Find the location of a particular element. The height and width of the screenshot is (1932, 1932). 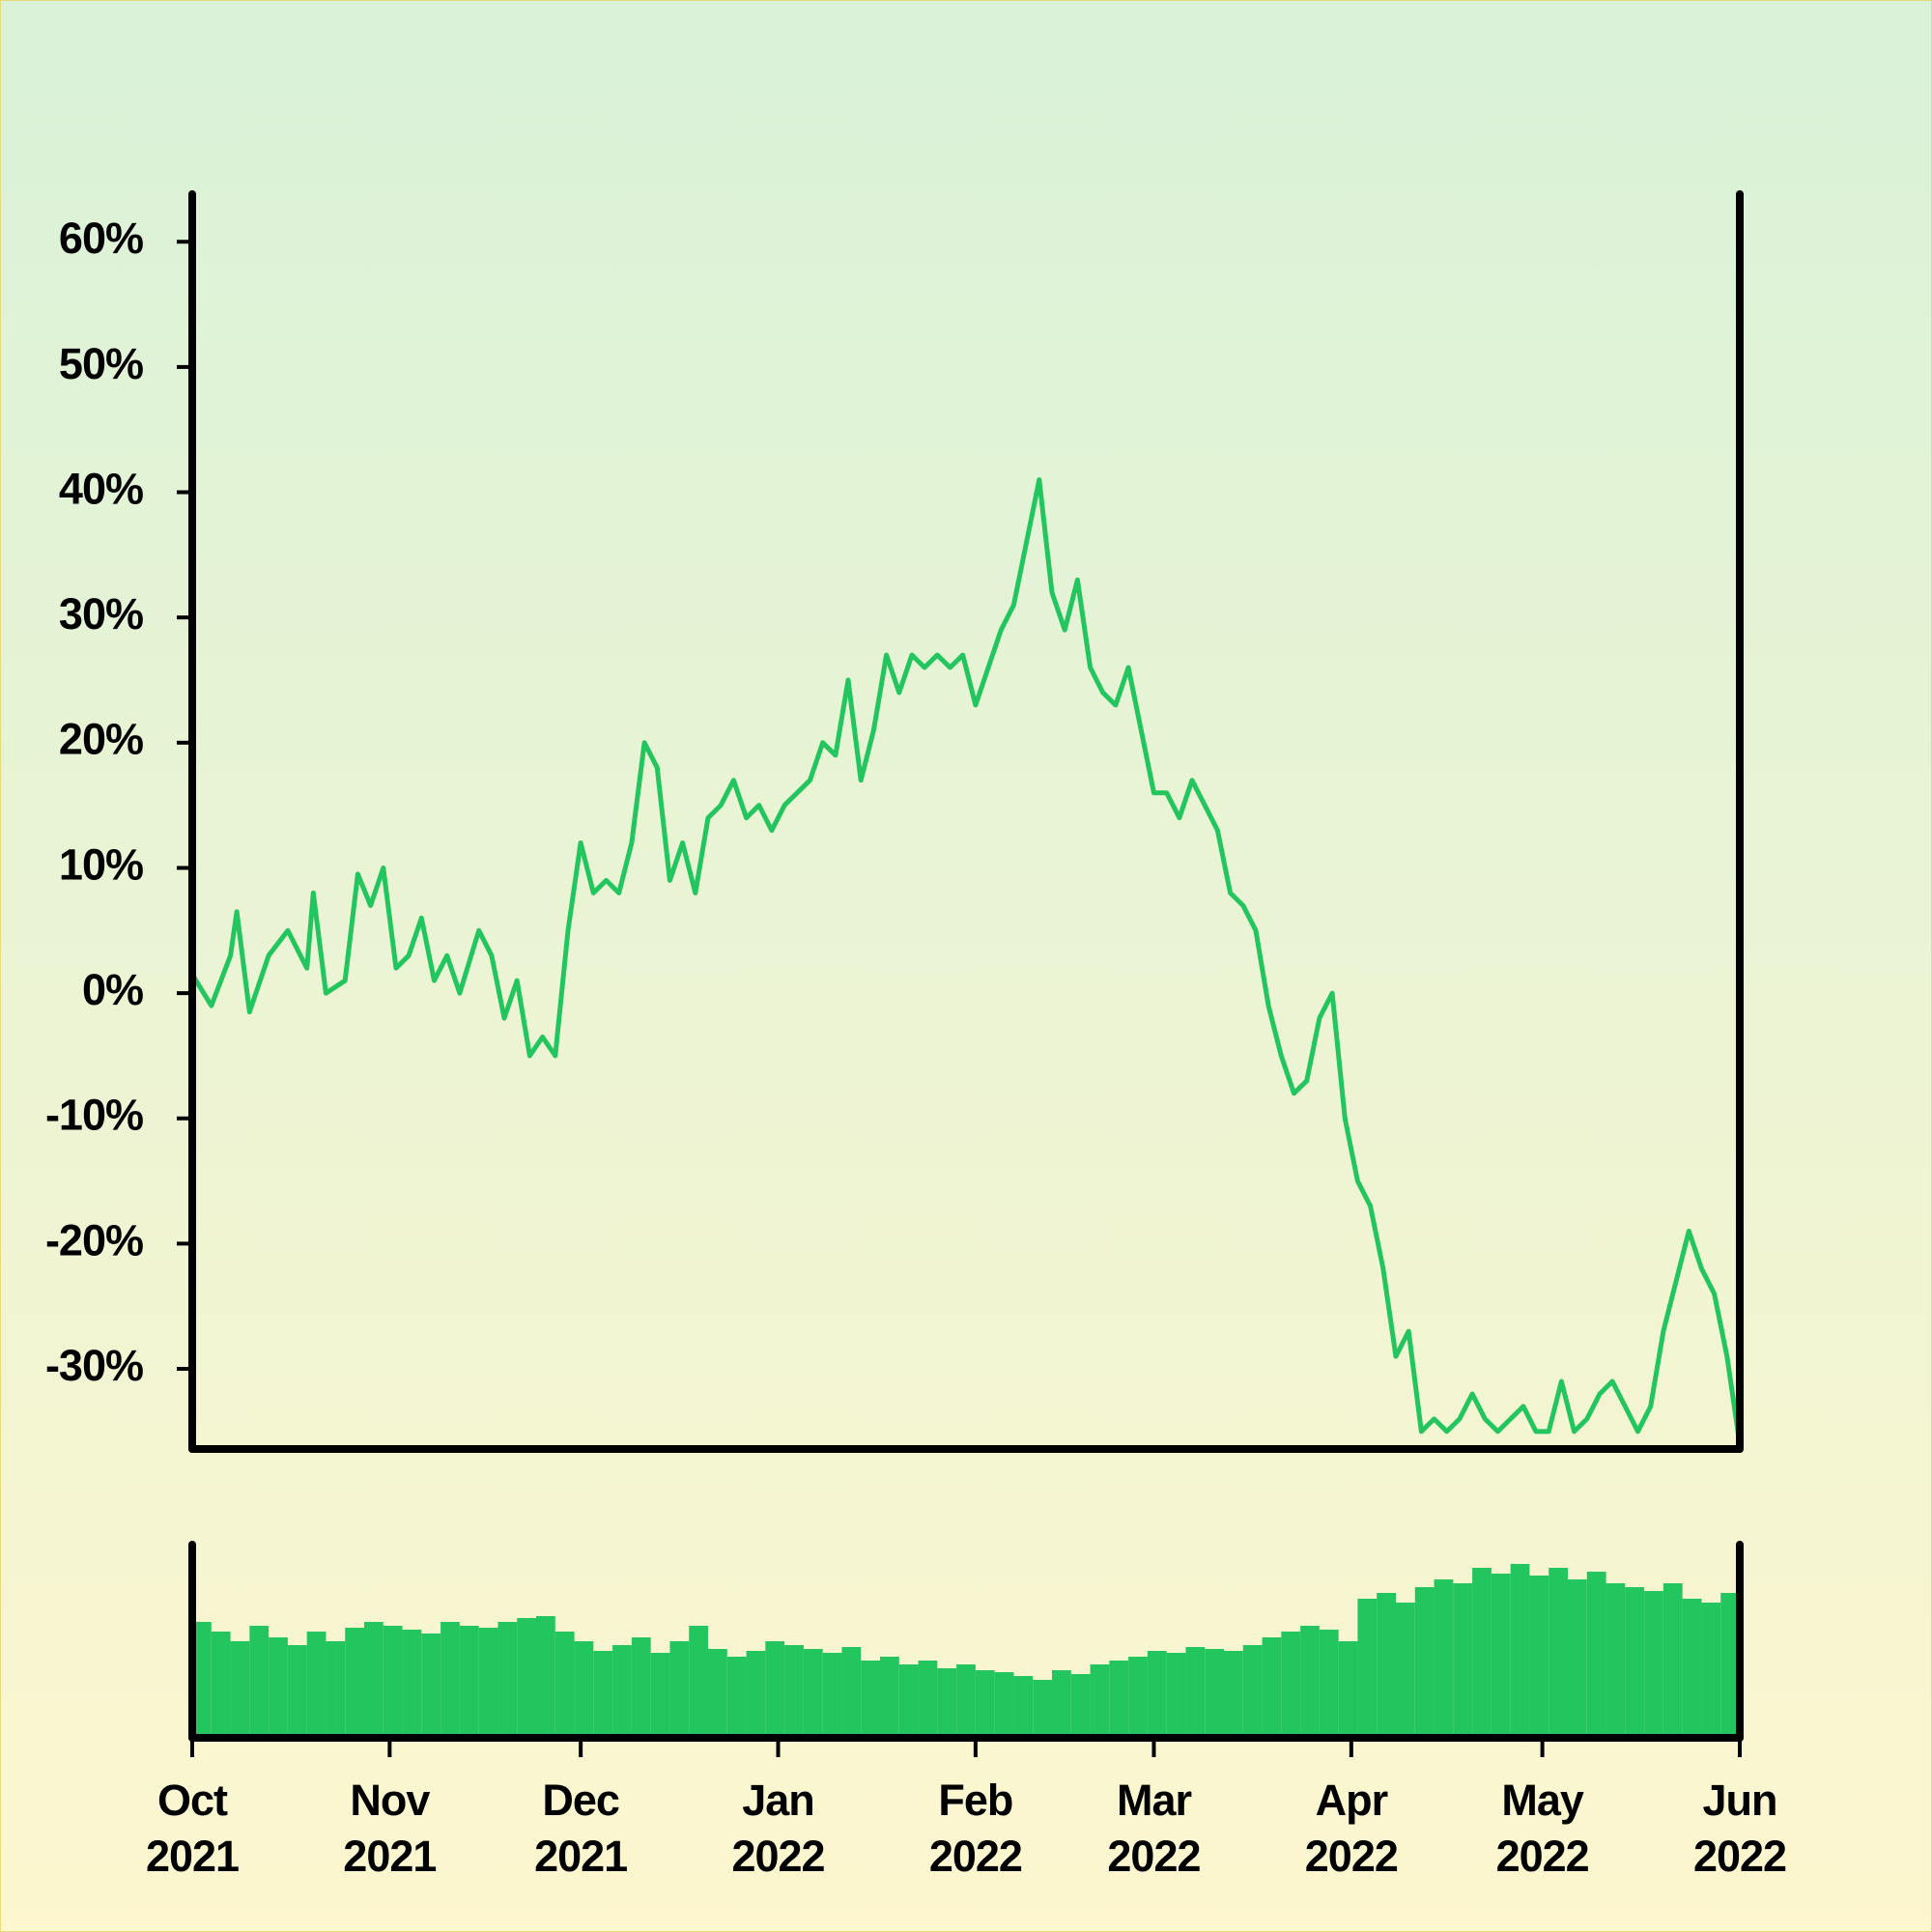

x-tick-label: Feb 2022 is located at coordinates (975, 1828).